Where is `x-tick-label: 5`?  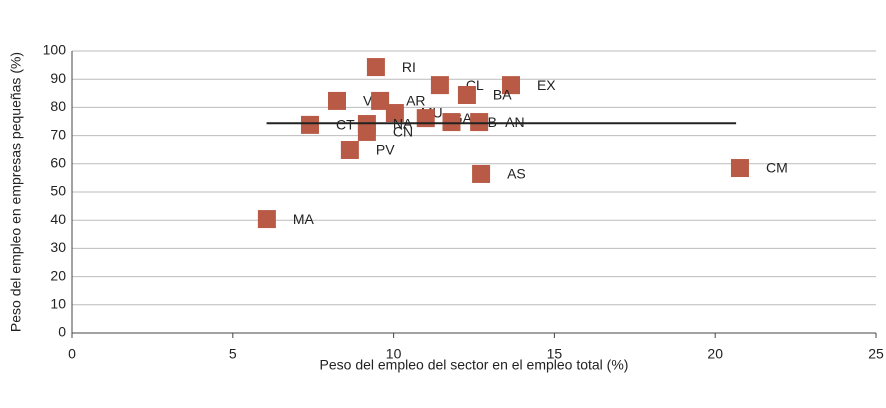 x-tick-label: 5 is located at coordinates (233, 354).